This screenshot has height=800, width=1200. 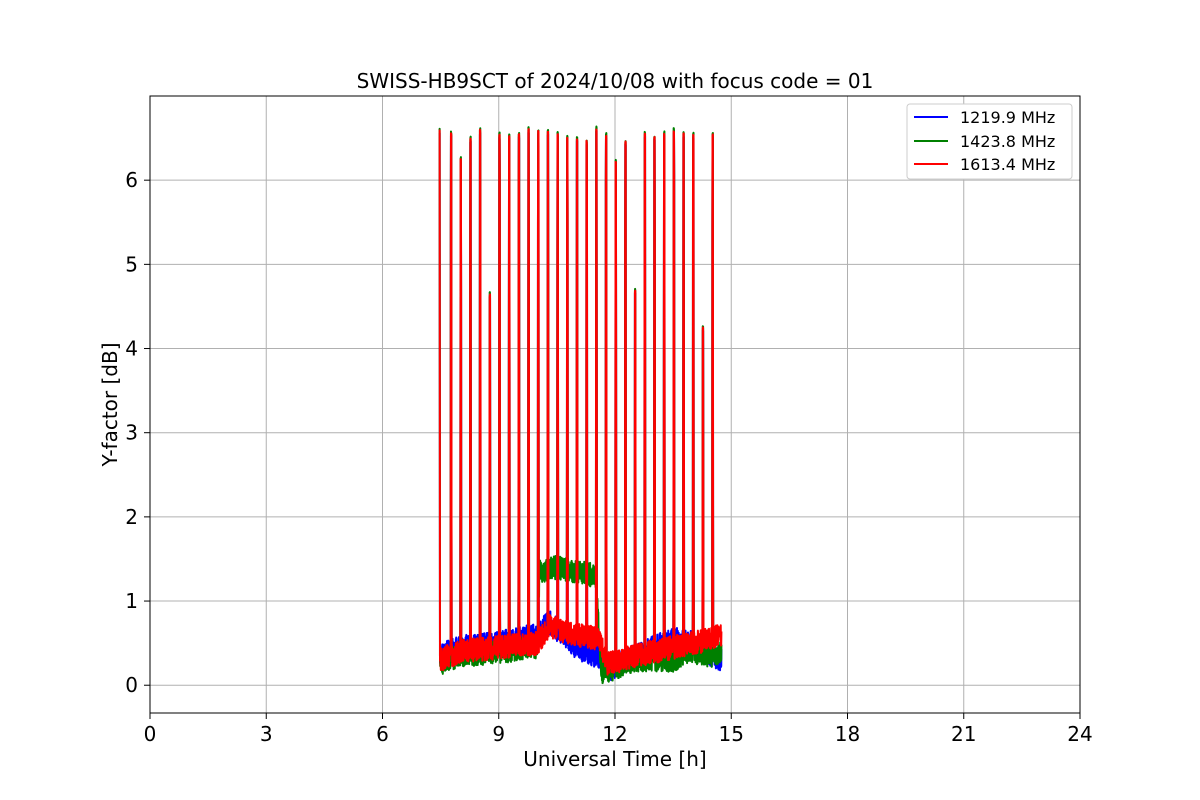 I want to click on x-tick-label: 6, so click(x=382, y=734).